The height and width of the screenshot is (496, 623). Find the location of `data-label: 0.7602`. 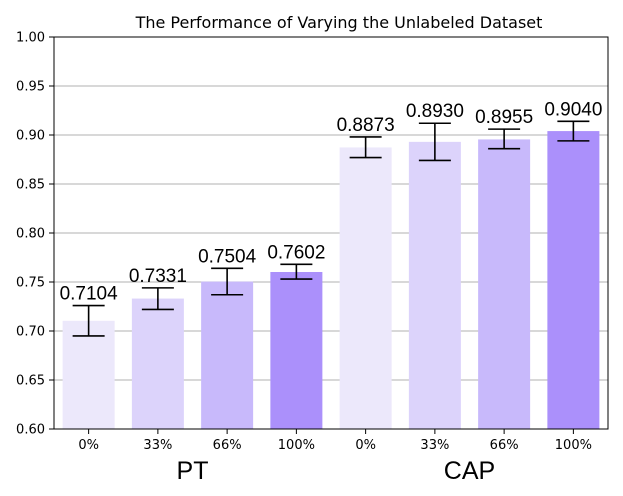

data-label: 0.7602 is located at coordinates (296, 252).